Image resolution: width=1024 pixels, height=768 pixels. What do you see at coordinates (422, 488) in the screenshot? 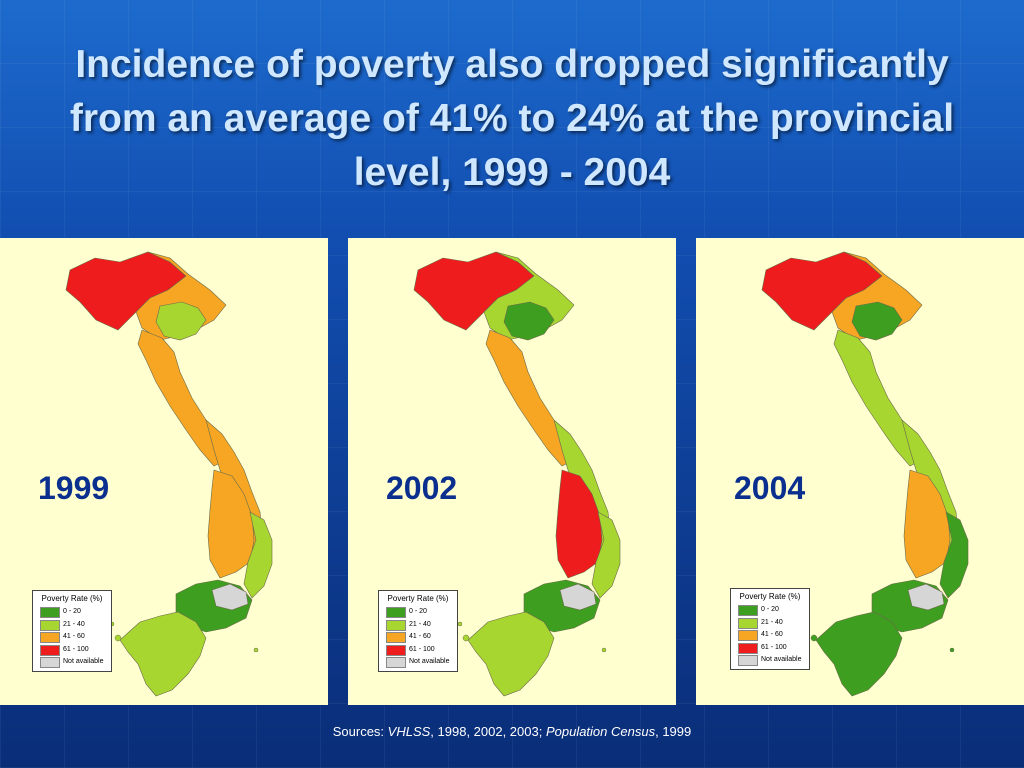
I see `year-label: 2002` at bounding box center [422, 488].